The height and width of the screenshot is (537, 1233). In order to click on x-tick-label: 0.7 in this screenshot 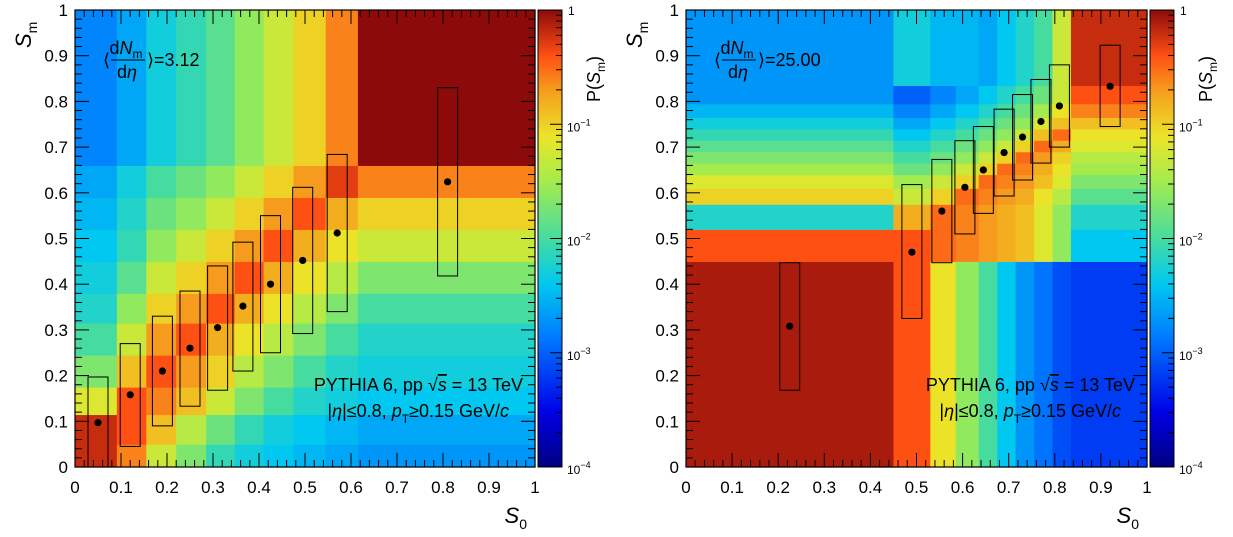, I will do `click(397, 487)`.